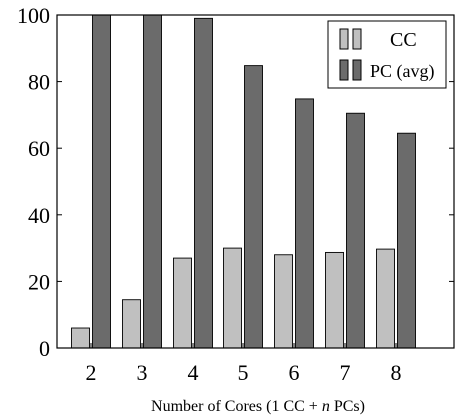 The height and width of the screenshot is (418, 463). What do you see at coordinates (294, 372) in the screenshot?
I see `x-tick-label-6: 6` at bounding box center [294, 372].